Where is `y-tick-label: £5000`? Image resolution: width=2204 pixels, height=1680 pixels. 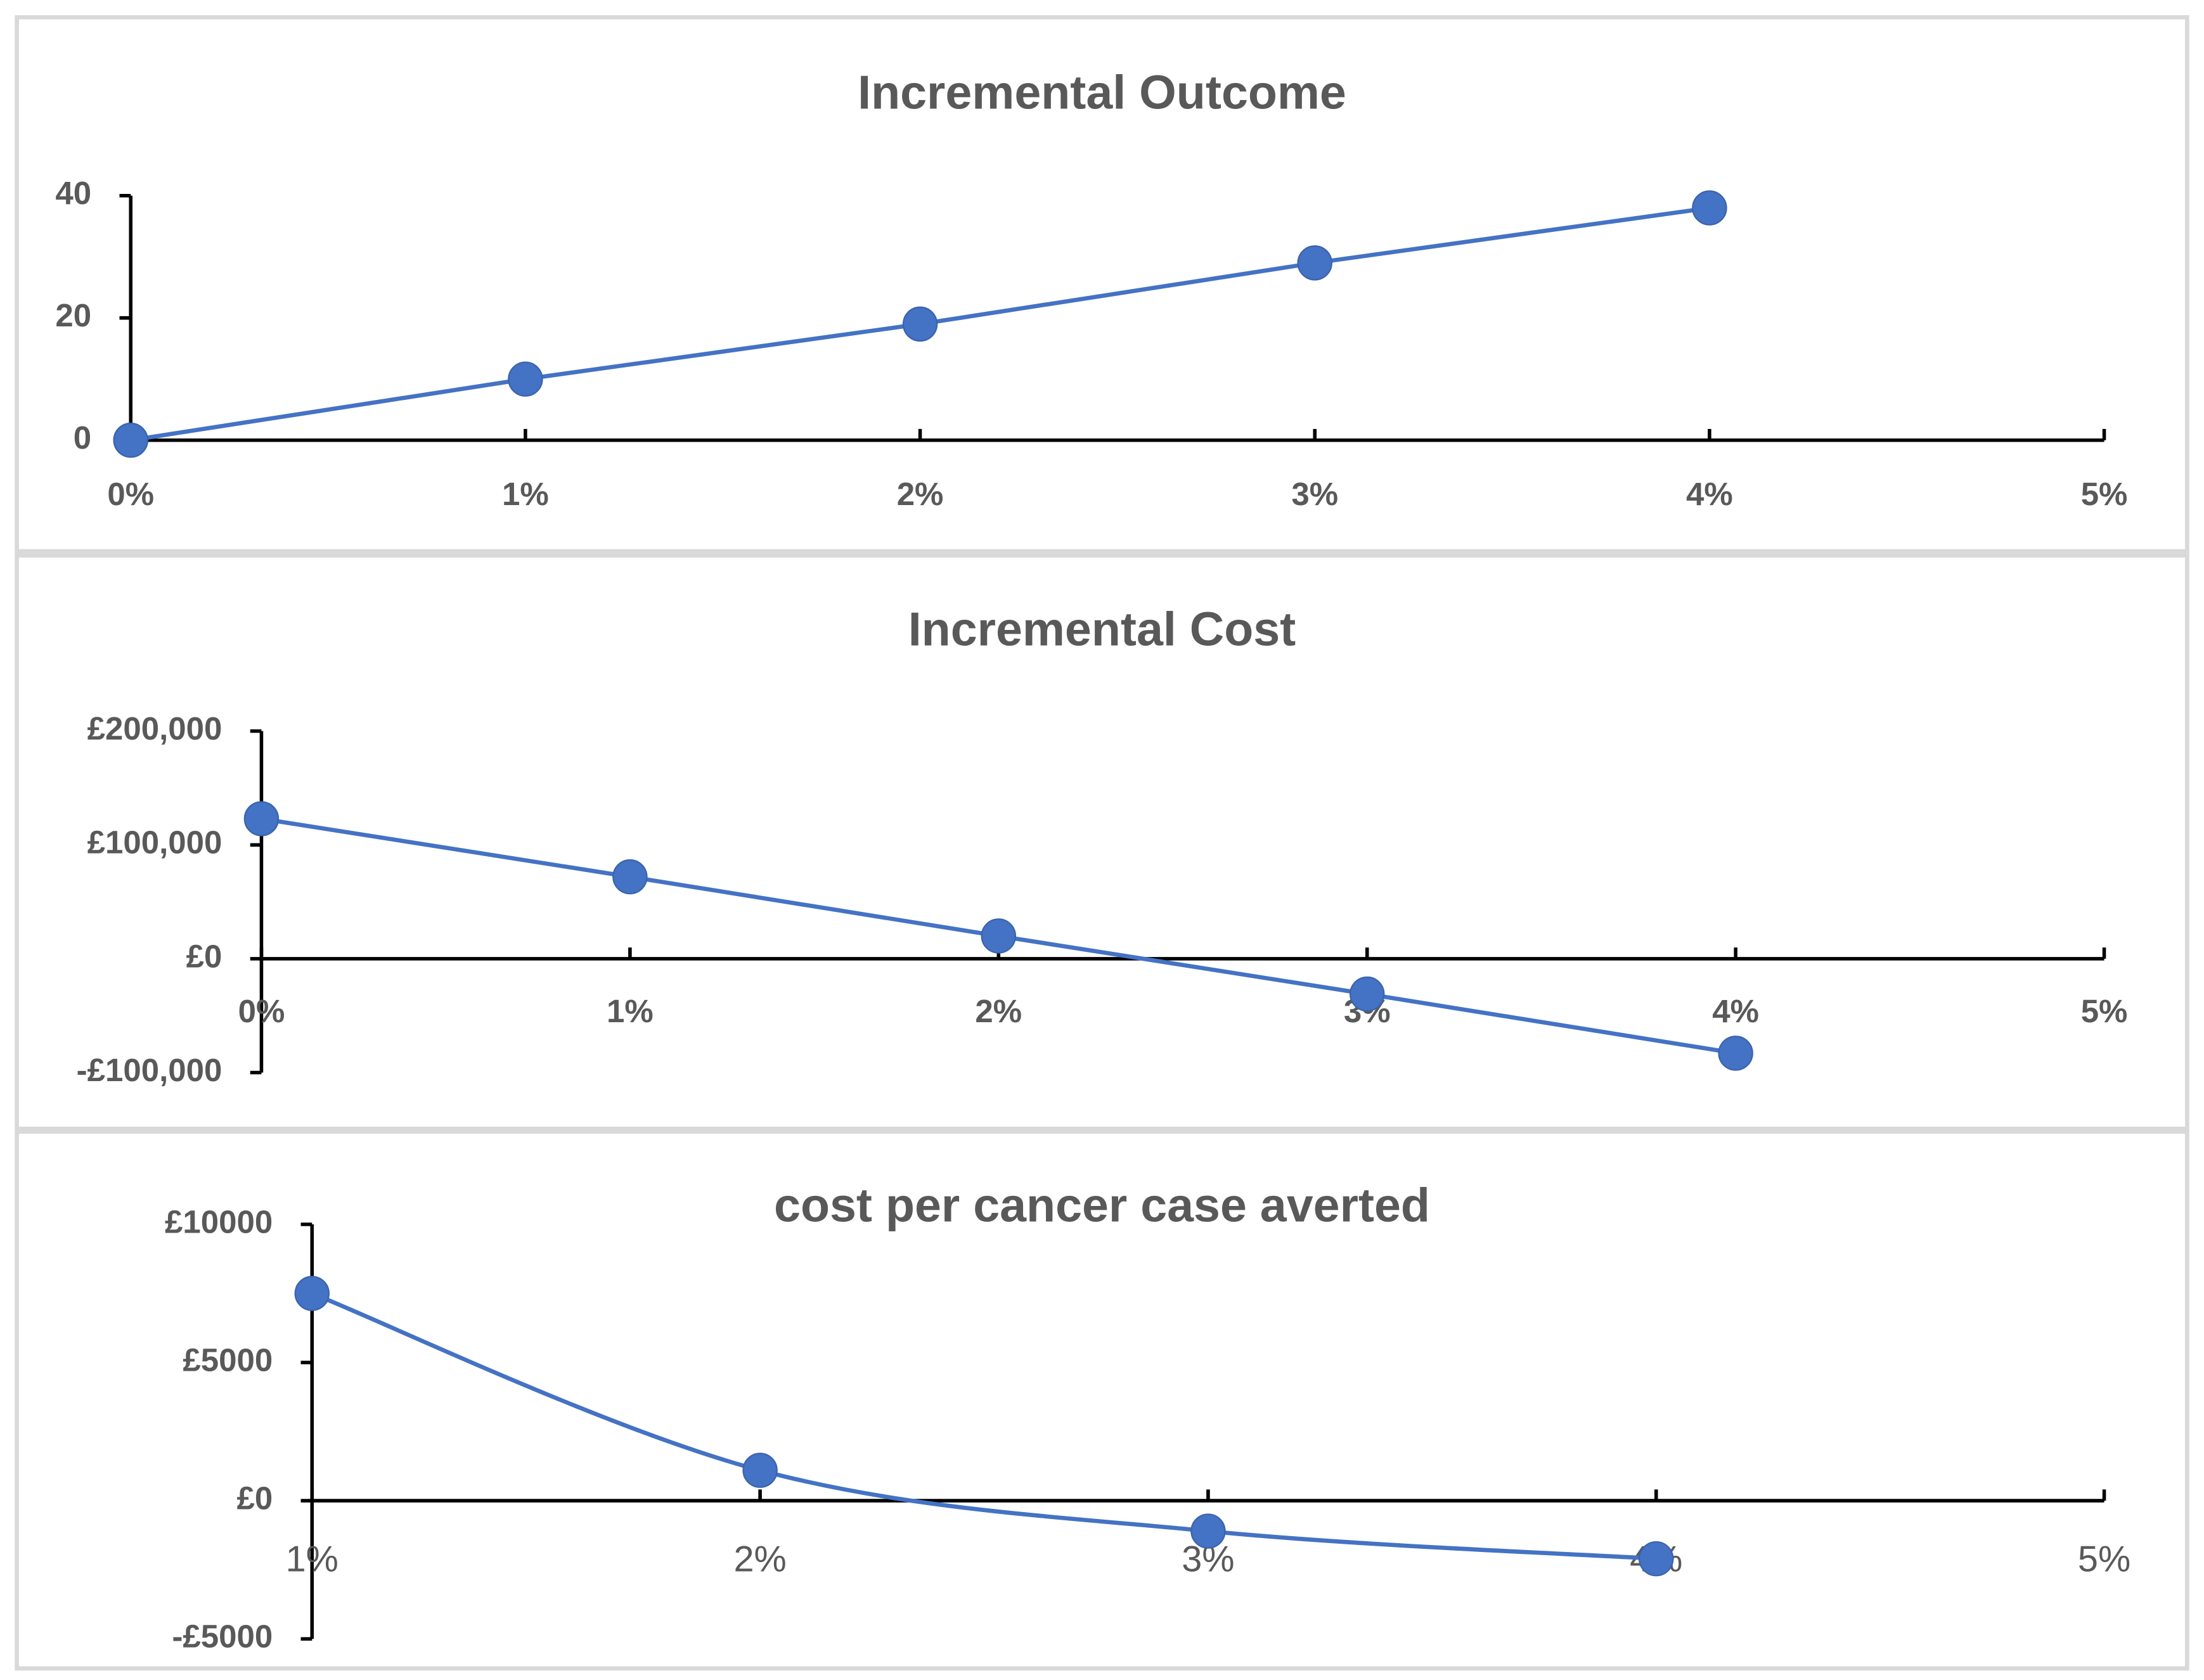
y-tick-label: £5000 is located at coordinates (228, 1360).